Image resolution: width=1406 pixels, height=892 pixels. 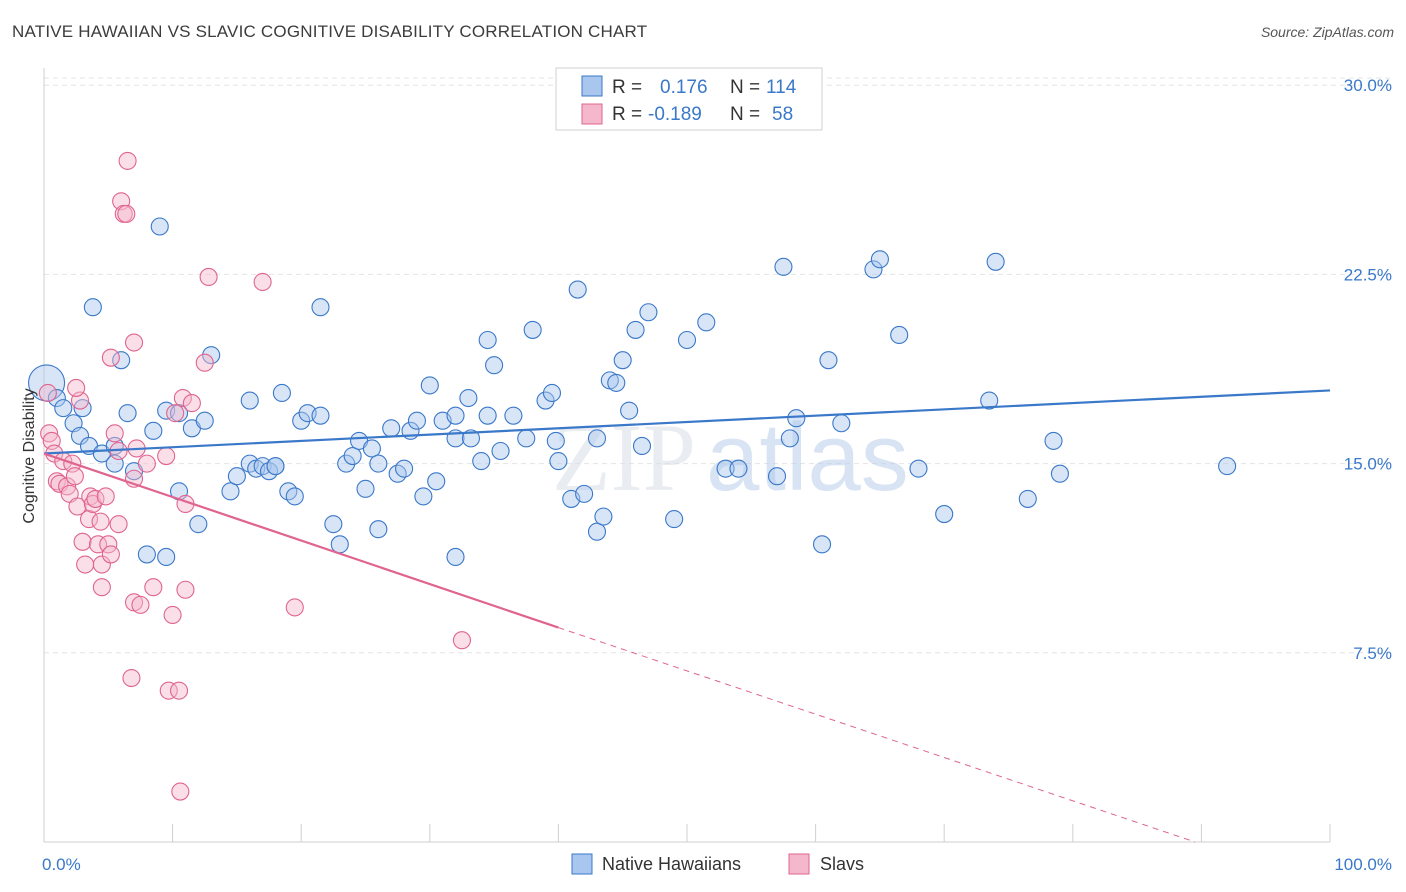 What do you see at coordinates (842, 864) in the screenshot?
I see `bottom-legend-slavs: Slavs` at bounding box center [842, 864].